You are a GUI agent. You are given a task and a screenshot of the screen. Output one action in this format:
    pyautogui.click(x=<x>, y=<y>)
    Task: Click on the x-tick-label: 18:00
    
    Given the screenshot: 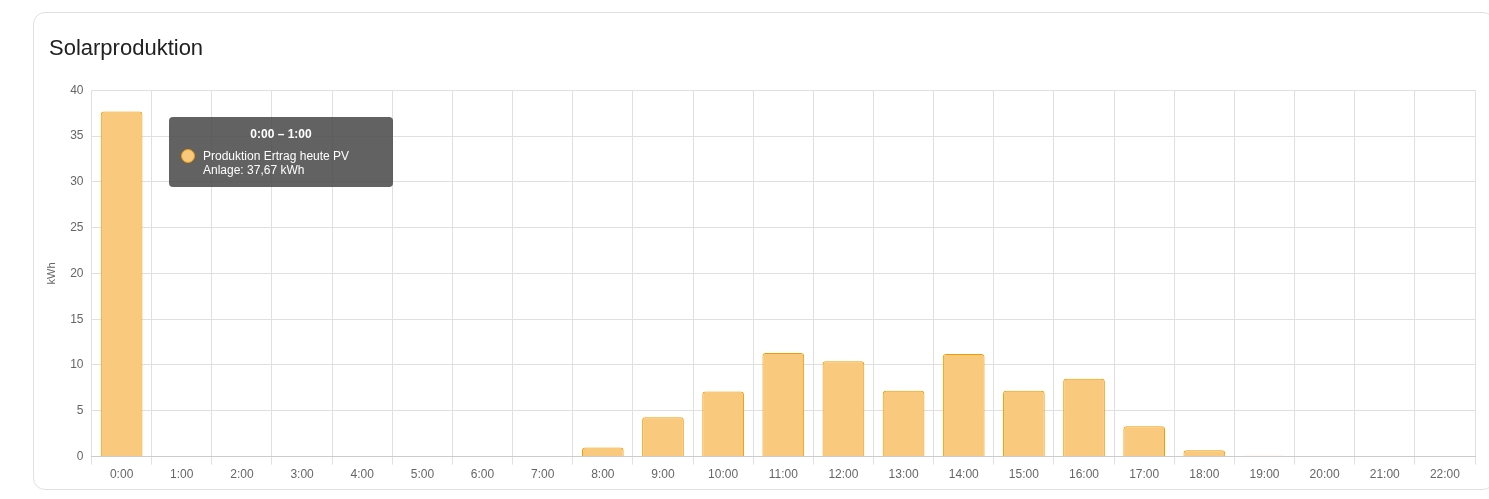 What is the action you would take?
    pyautogui.click(x=1204, y=474)
    